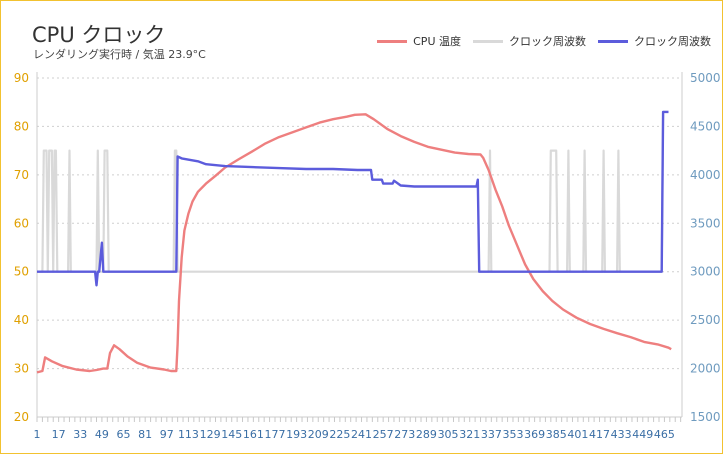 This screenshot has height=456, width=725. Describe the element at coordinates (296, 434) in the screenshot. I see `x-tick-label: 193` at that location.